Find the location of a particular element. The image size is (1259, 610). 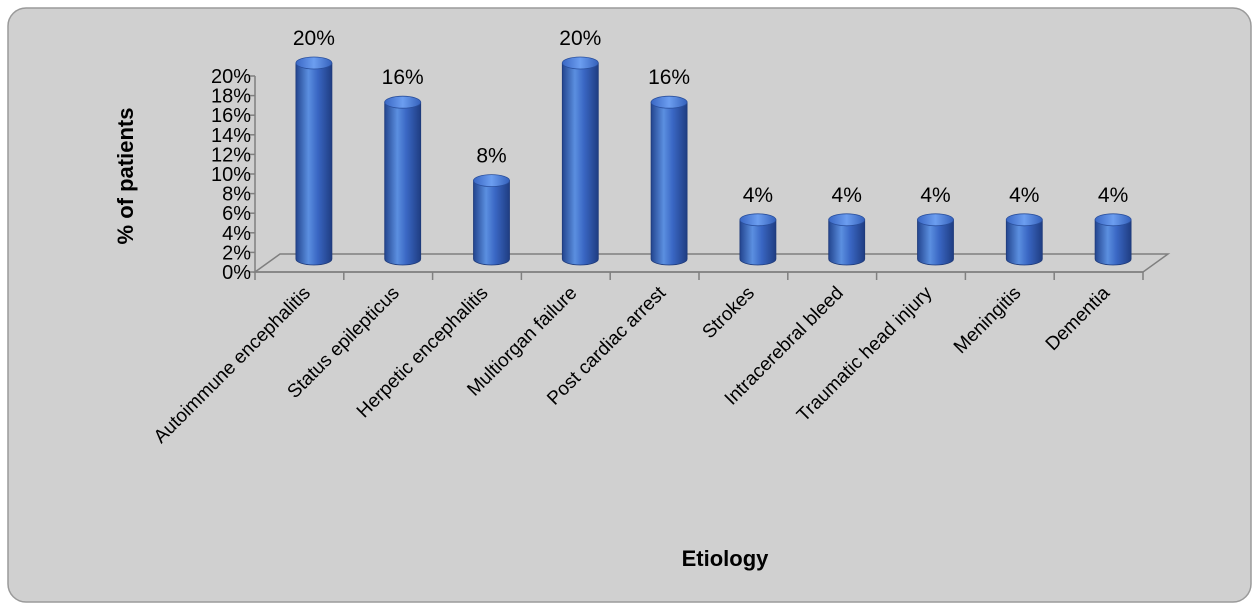

y-tick-label: 6% is located at coordinates (236, 214).